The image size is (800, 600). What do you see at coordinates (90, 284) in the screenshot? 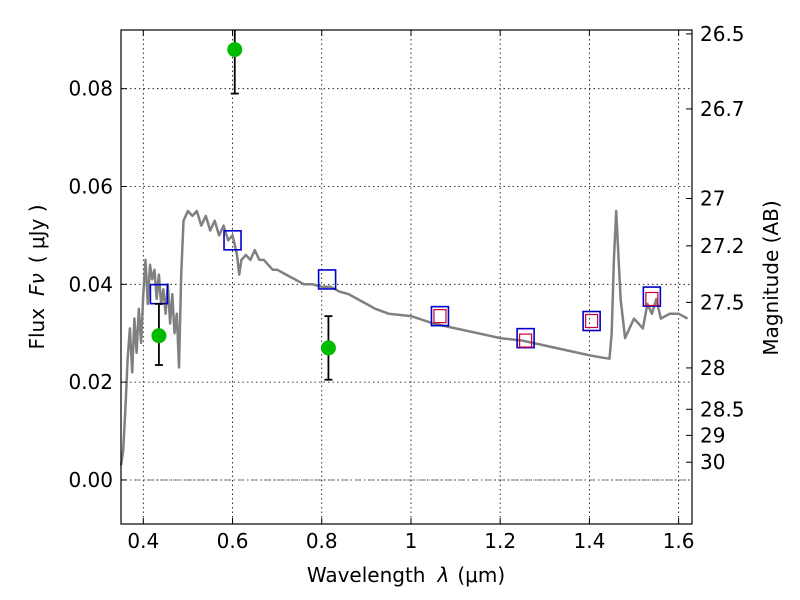
I see `y-tick-label: 0.04` at bounding box center [90, 284].